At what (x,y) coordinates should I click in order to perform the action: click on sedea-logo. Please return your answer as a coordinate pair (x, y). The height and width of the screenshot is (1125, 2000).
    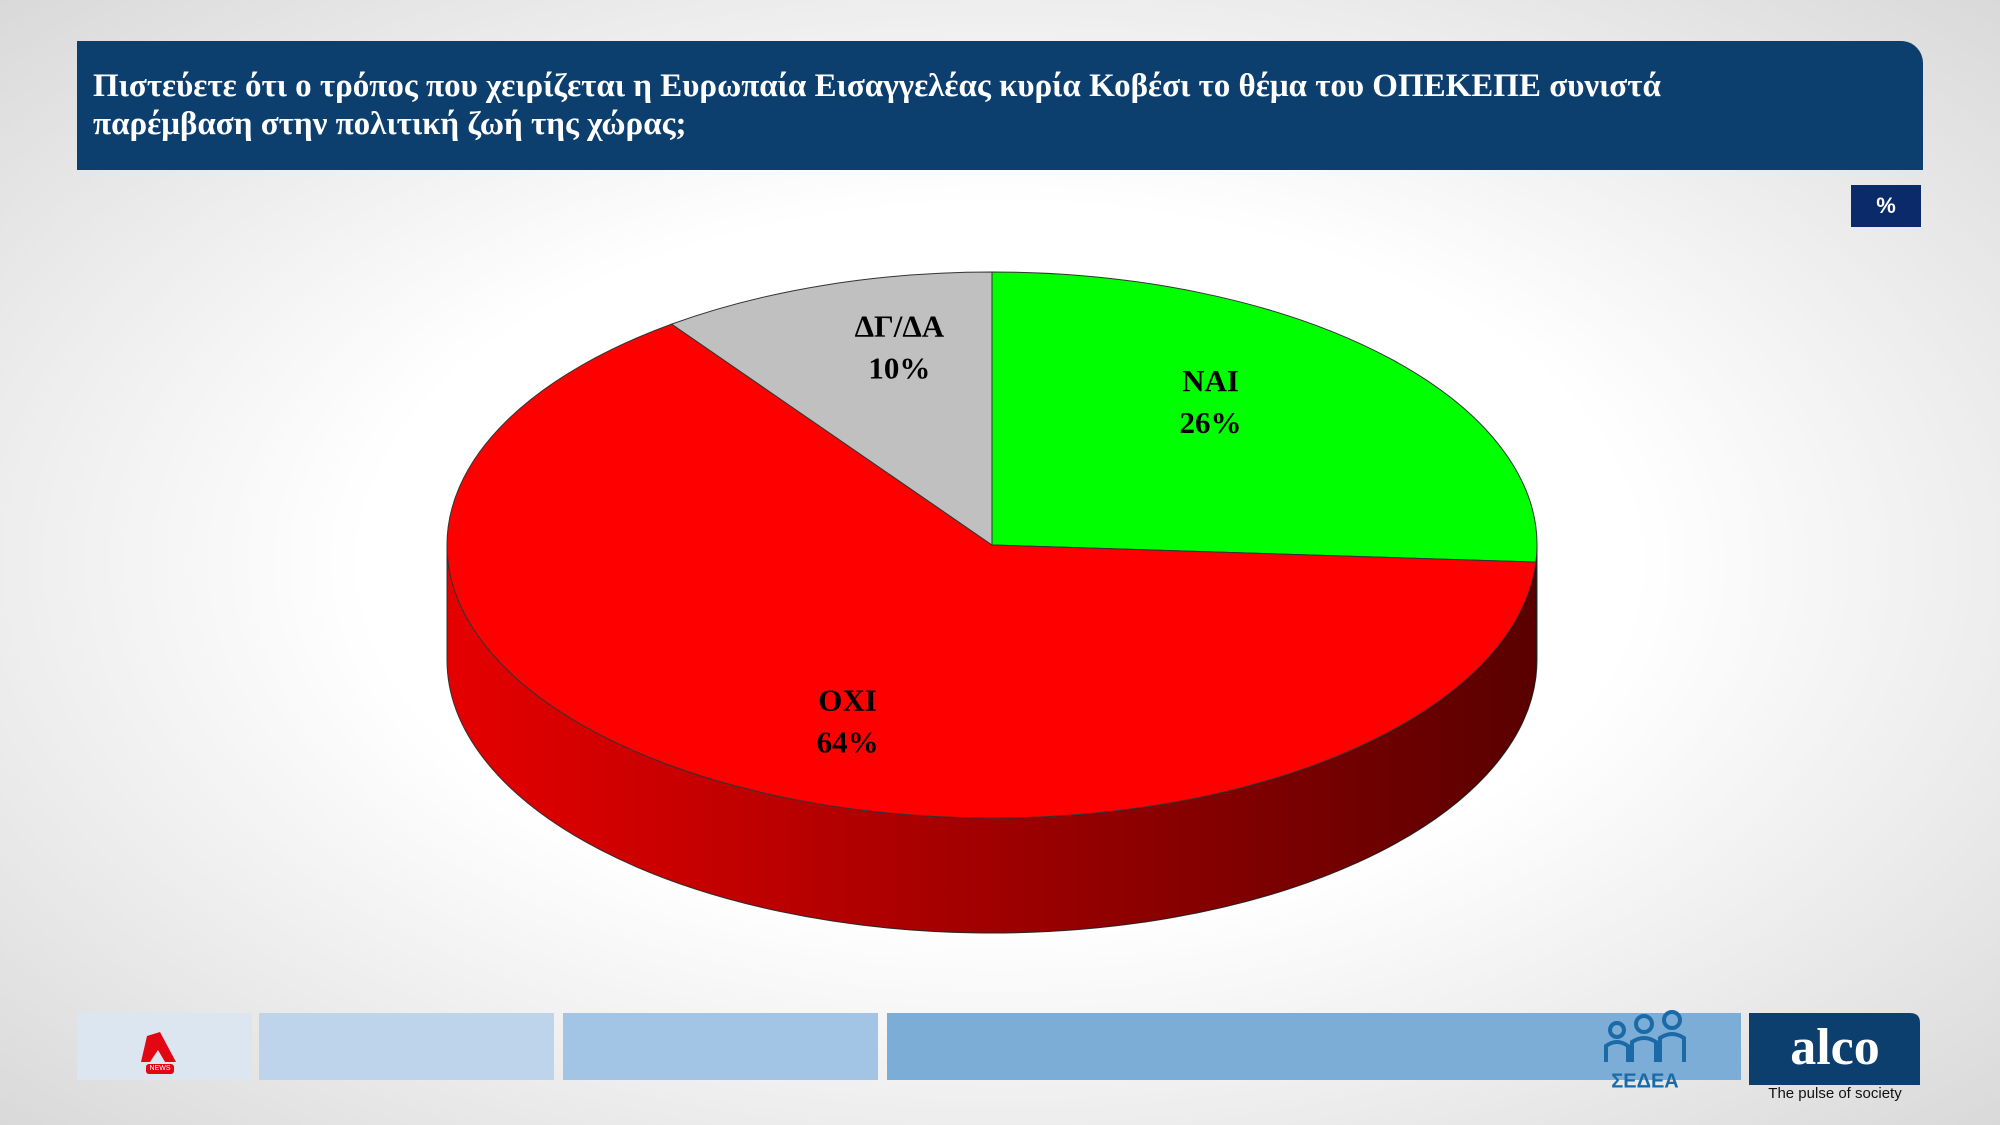
    Looking at the image, I should click on (1645, 1036).